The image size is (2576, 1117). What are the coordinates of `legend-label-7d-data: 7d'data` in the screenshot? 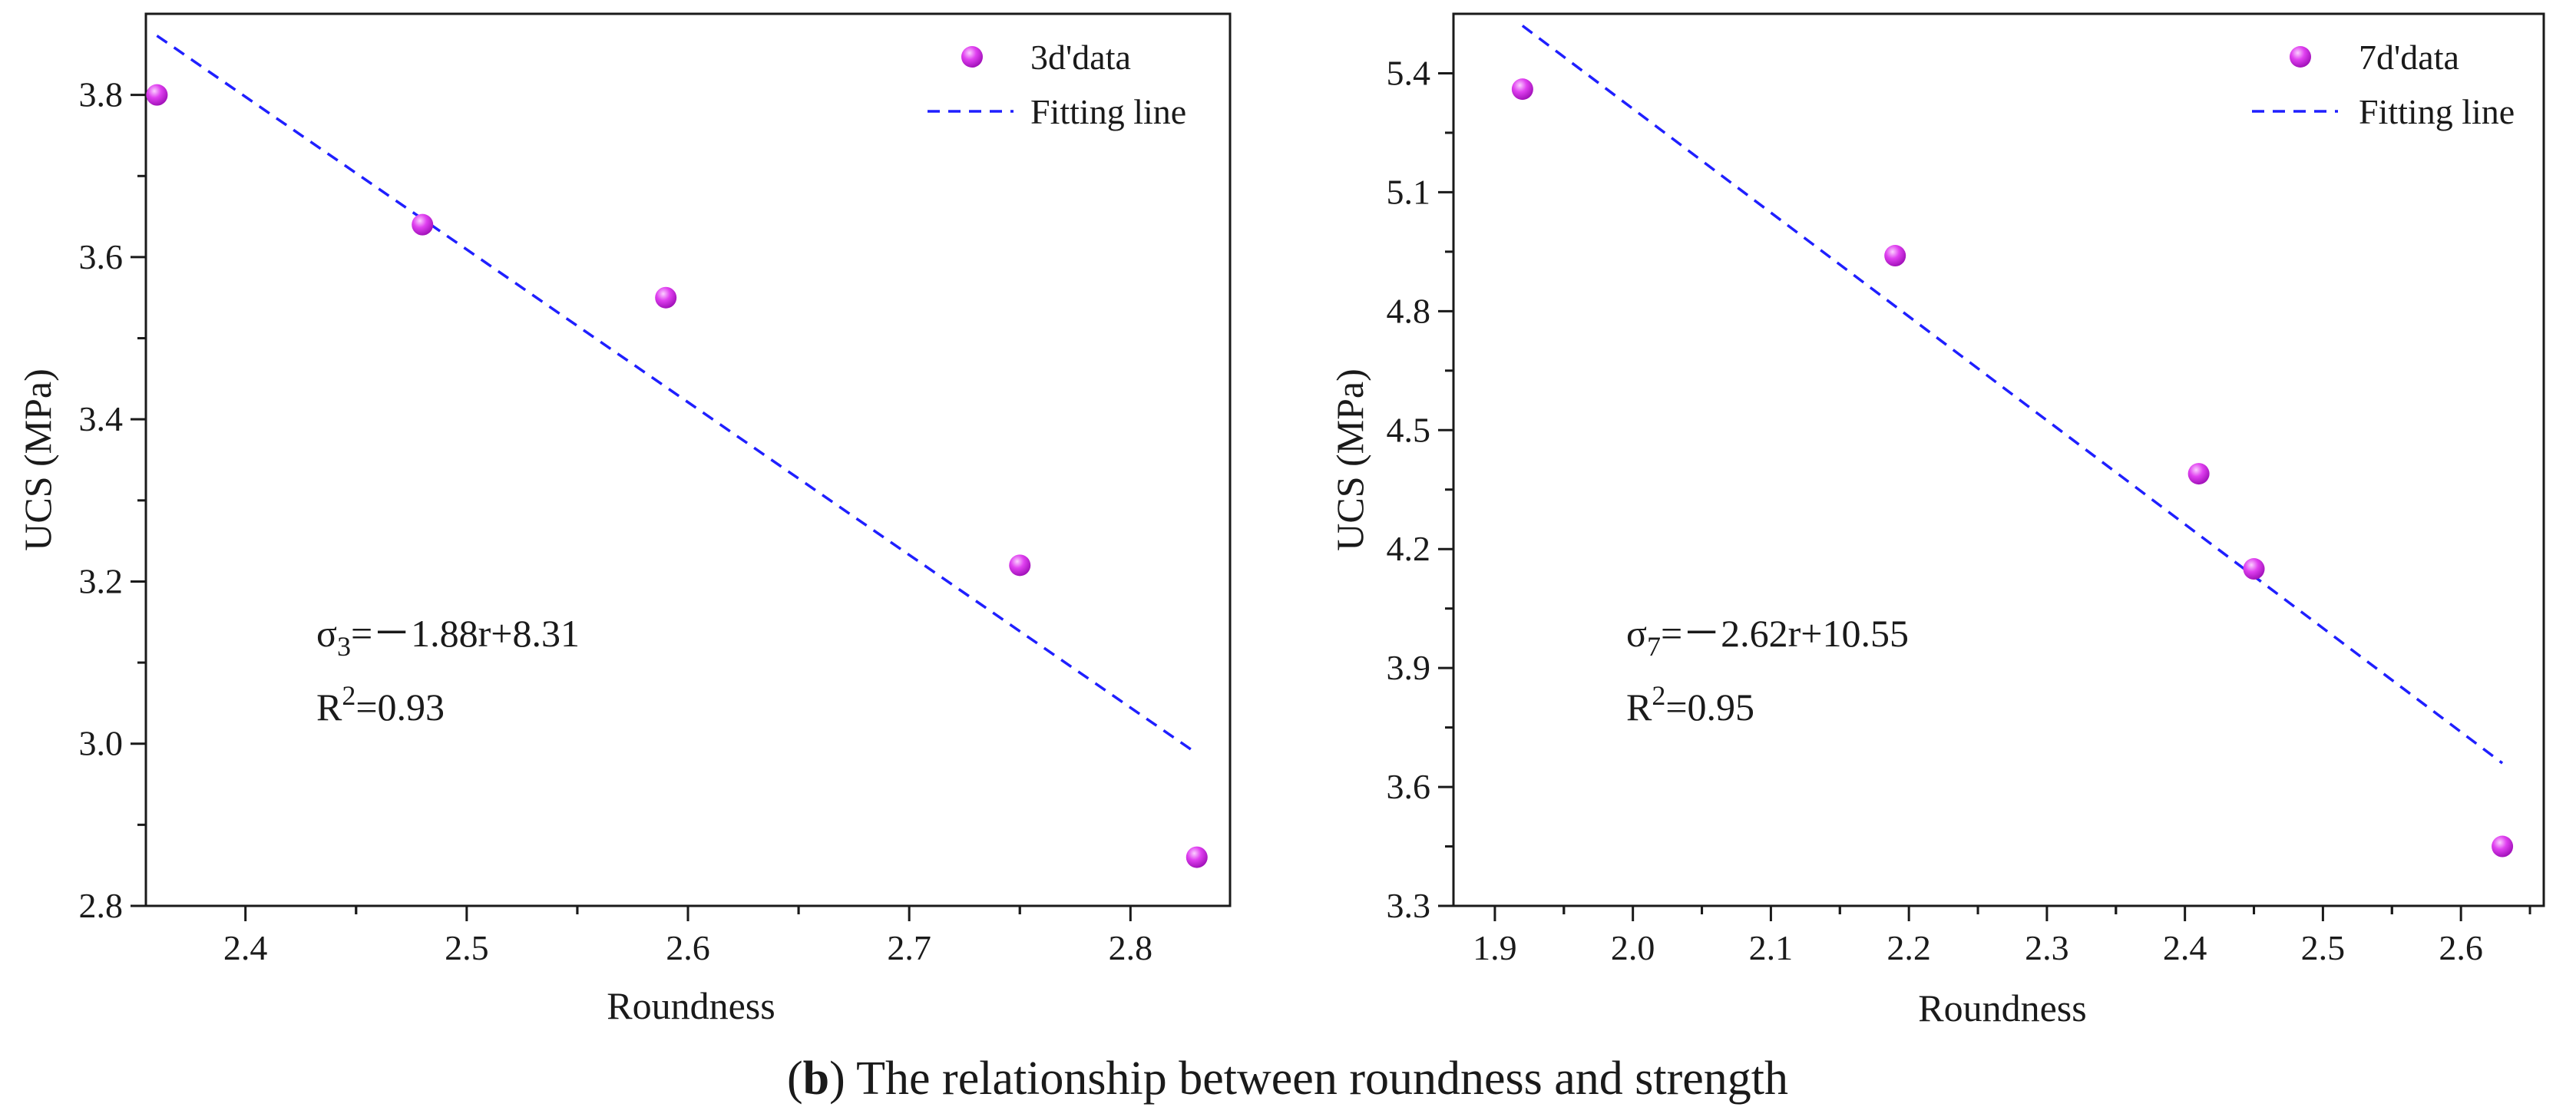 It's located at (2409, 58).